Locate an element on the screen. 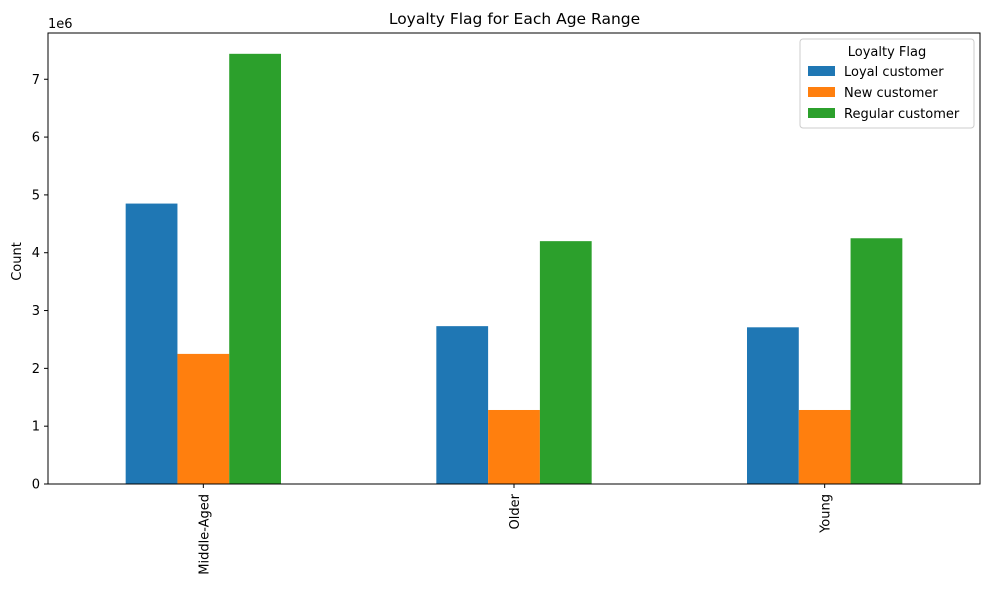 This screenshot has height=590, width=989. bar-young-regular-customer is located at coordinates (876, 361).